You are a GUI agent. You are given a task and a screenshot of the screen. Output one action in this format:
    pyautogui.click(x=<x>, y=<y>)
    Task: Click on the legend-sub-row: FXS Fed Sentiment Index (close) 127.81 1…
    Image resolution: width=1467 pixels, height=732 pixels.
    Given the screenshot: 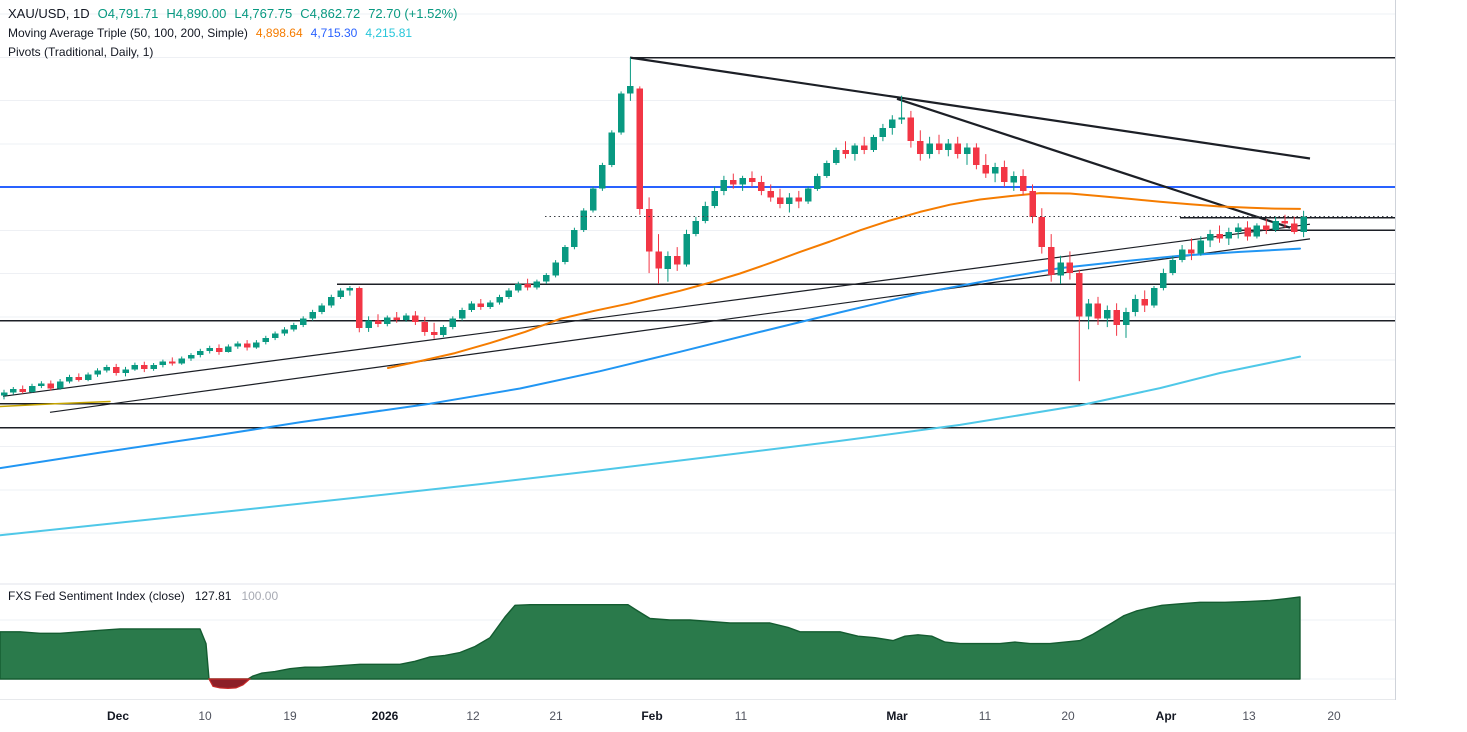 What is the action you would take?
    pyautogui.click(x=143, y=596)
    